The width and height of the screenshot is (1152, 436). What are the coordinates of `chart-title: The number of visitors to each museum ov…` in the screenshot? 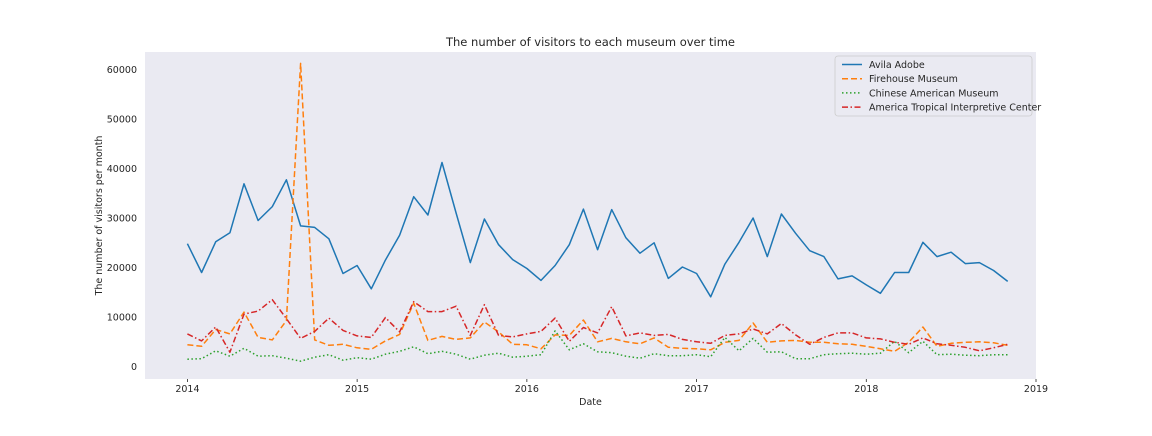 It's located at (590, 42).